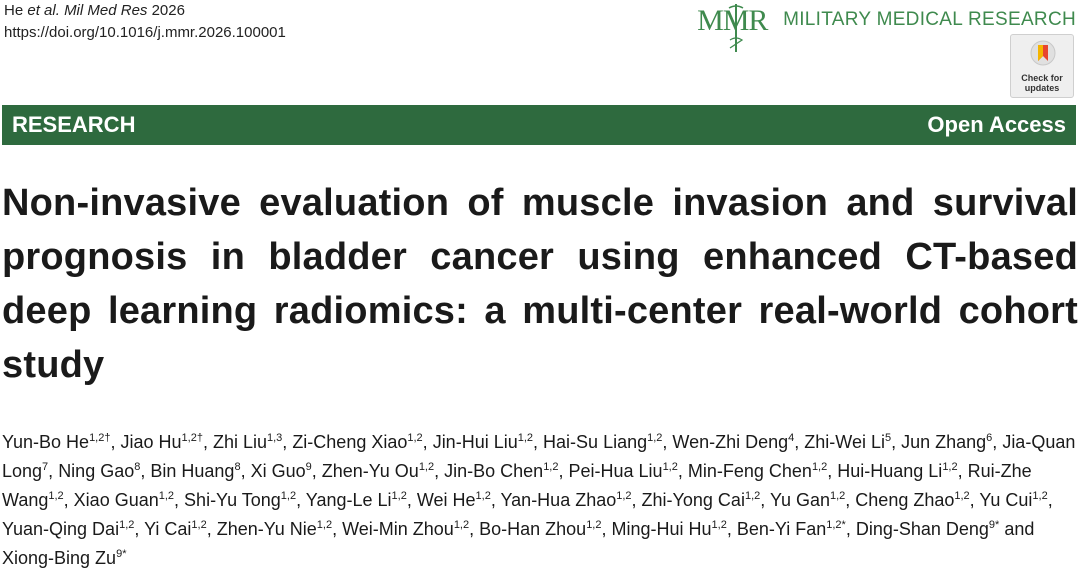 The image size is (1080, 573). What do you see at coordinates (844, 442) in the screenshot?
I see `author-name: Zhi-Wei Li` at bounding box center [844, 442].